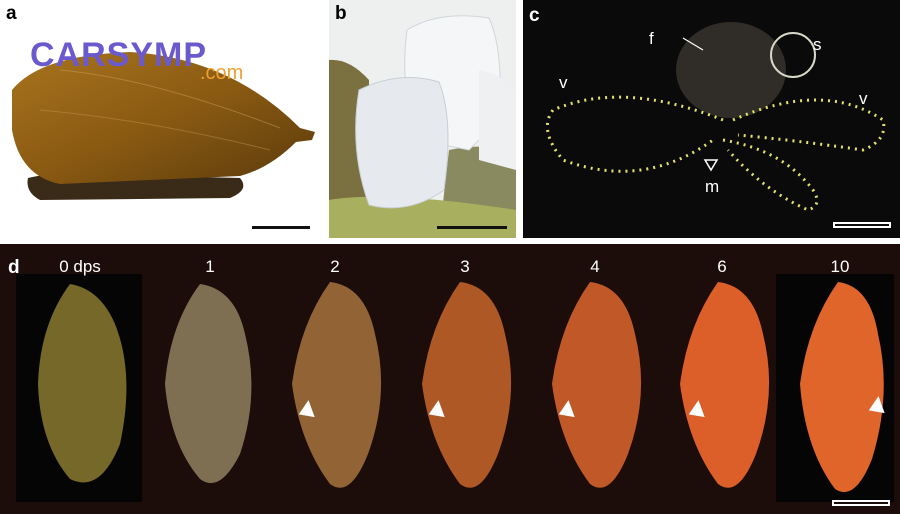  Describe the element at coordinates (863, 98) in the screenshot. I see `annotation-v-right: v` at that location.